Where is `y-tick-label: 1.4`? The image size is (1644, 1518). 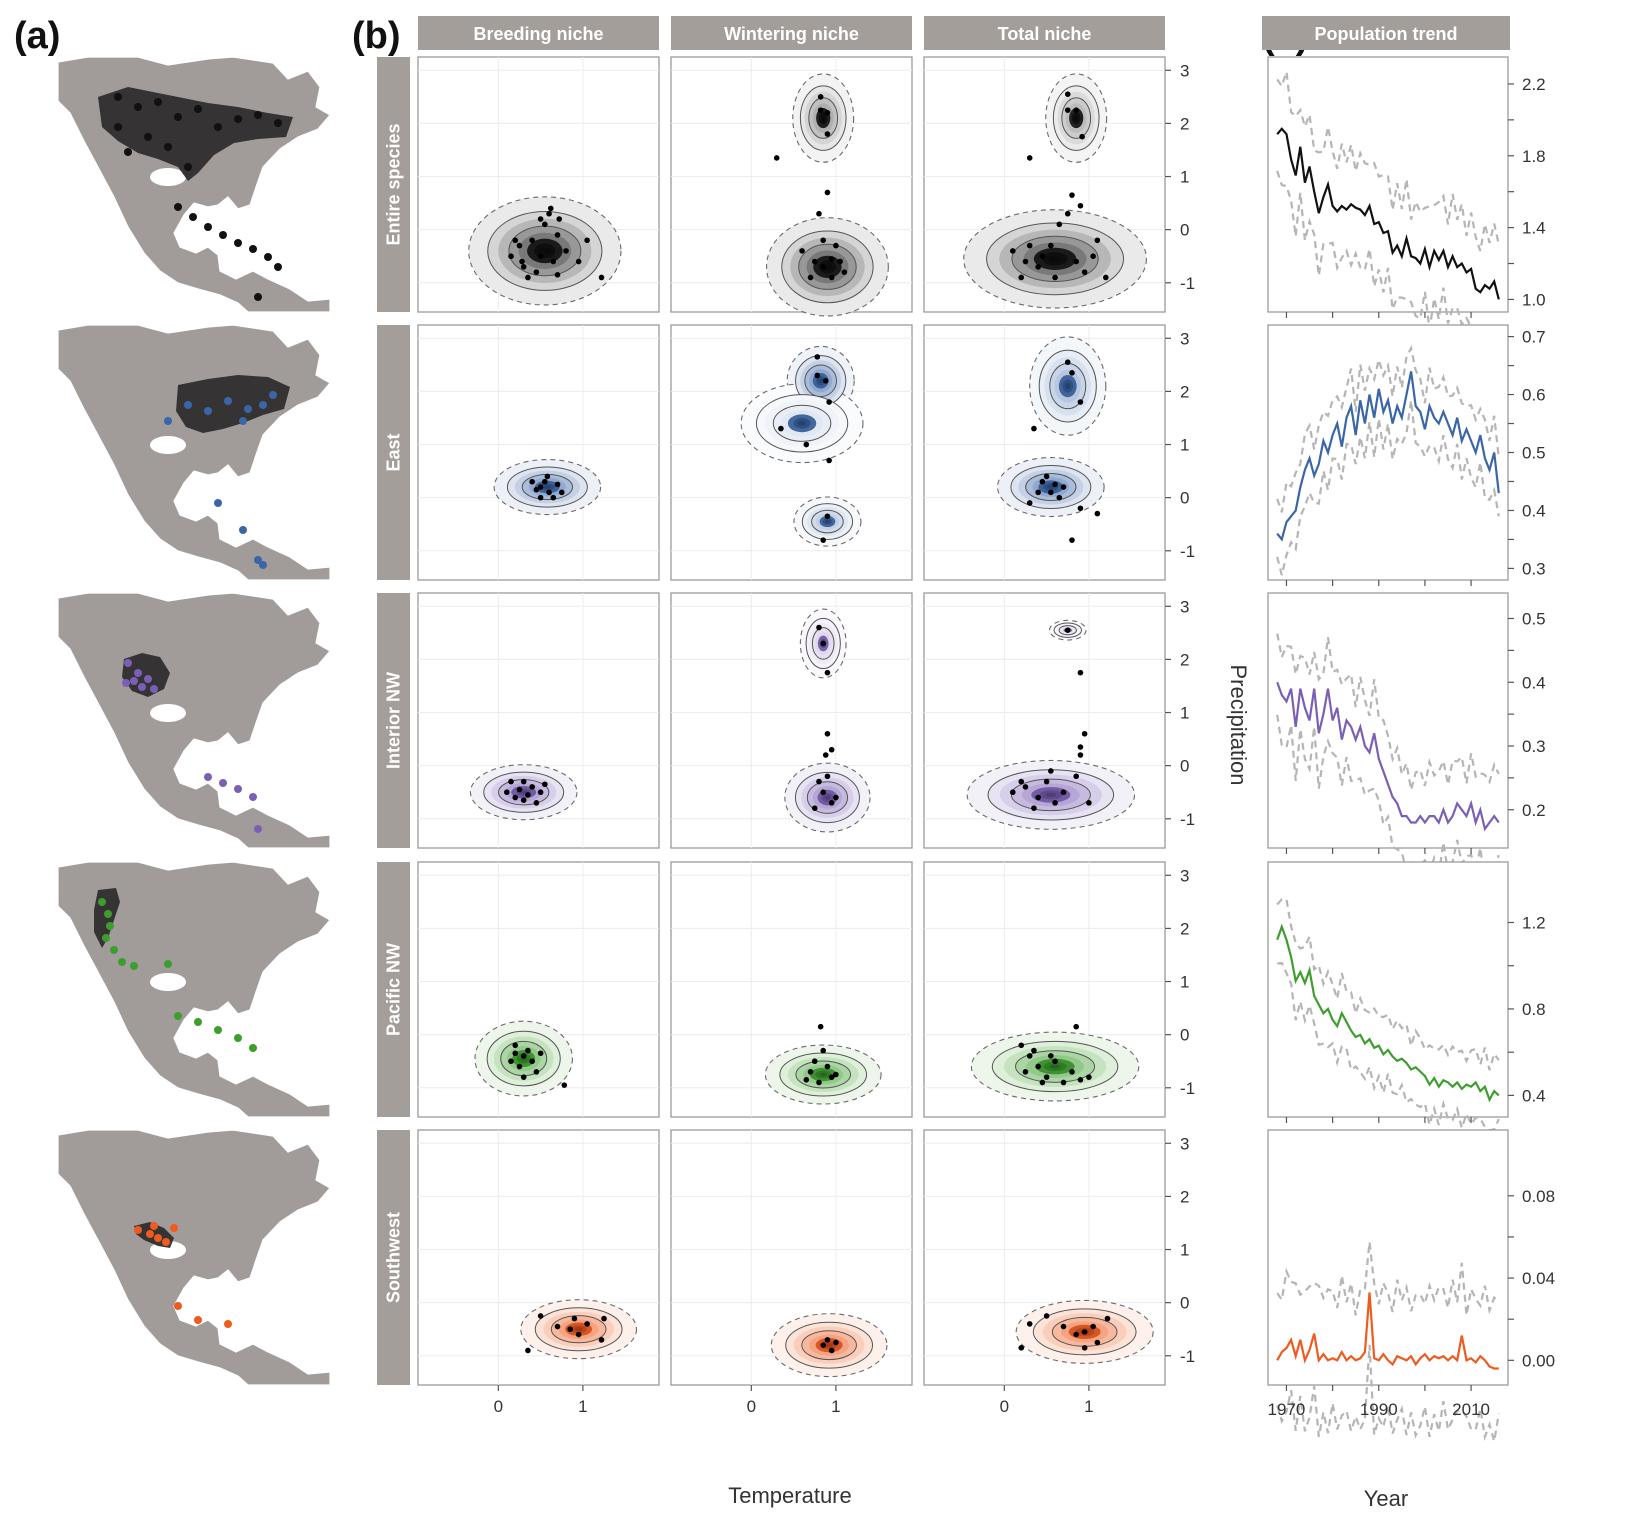 y-tick-label: 1.4 is located at coordinates (1534, 228).